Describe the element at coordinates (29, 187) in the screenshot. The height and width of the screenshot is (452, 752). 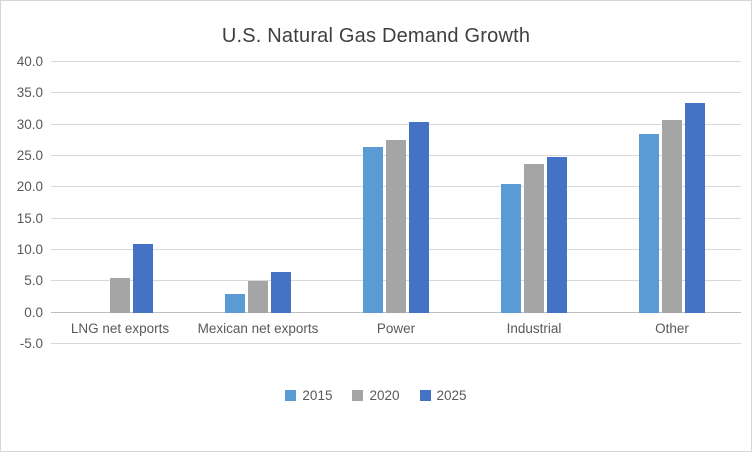
I see `y-axis-tick-label: 20.0` at that location.